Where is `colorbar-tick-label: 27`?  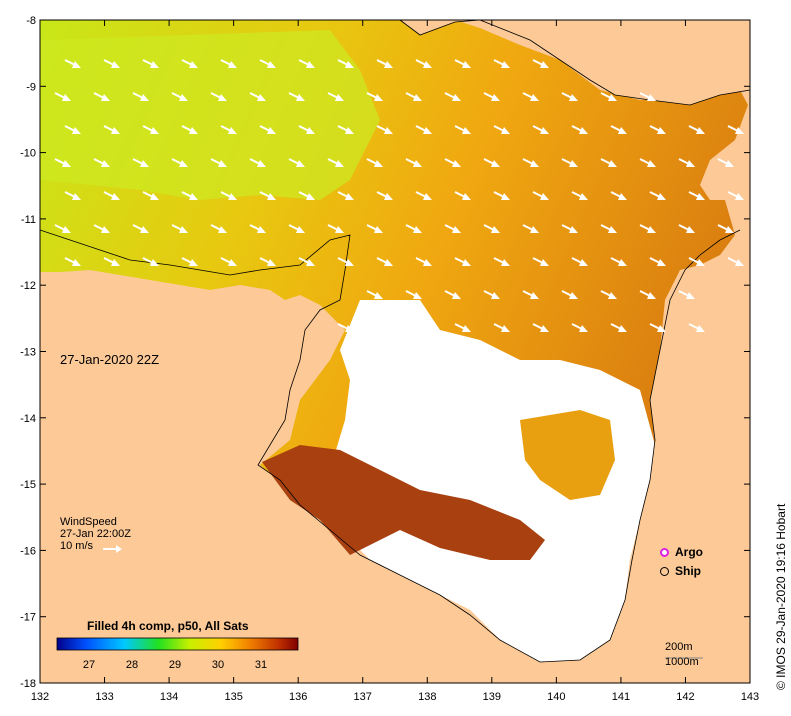 colorbar-tick-label: 27 is located at coordinates (89, 665).